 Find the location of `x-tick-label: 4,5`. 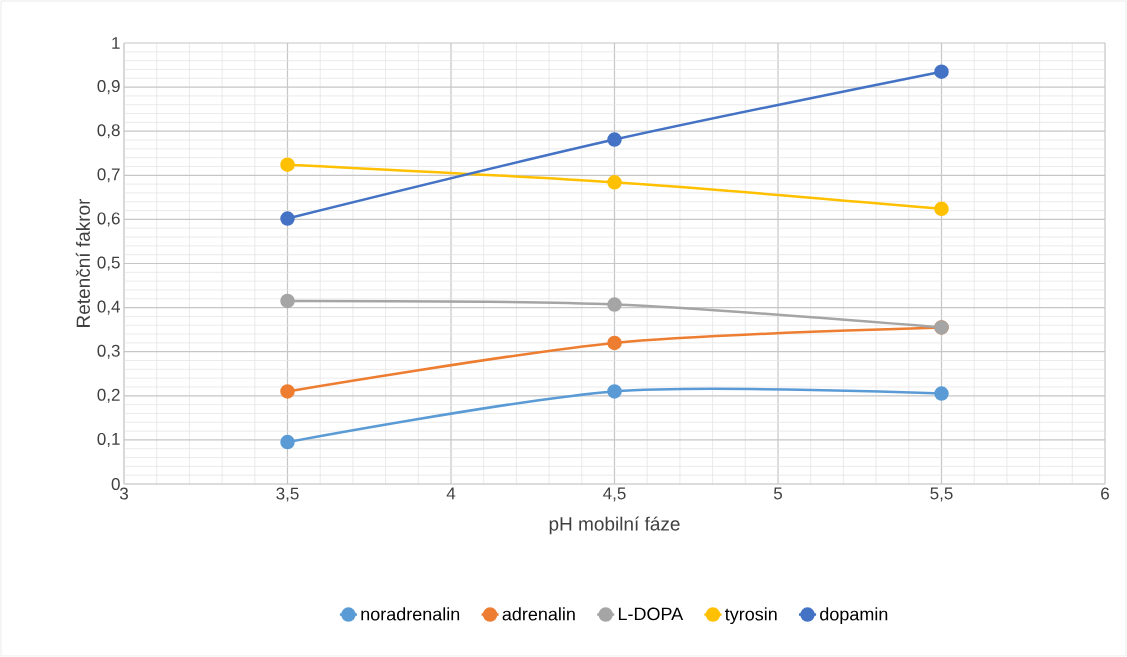

x-tick-label: 4,5 is located at coordinates (614, 494).